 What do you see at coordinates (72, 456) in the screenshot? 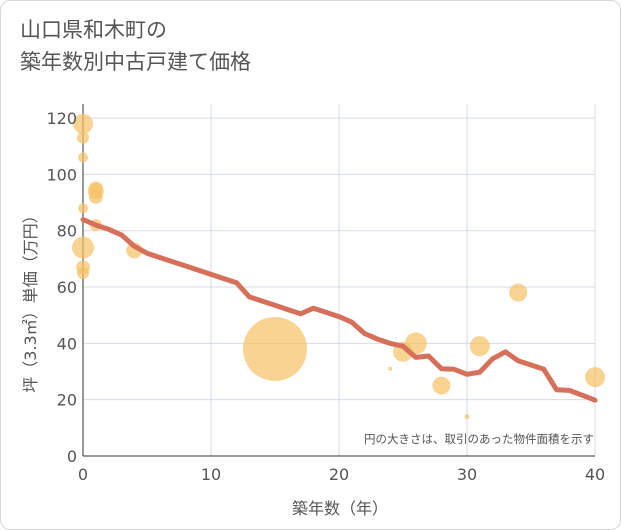
I see `y-tick-label: 0` at bounding box center [72, 456].